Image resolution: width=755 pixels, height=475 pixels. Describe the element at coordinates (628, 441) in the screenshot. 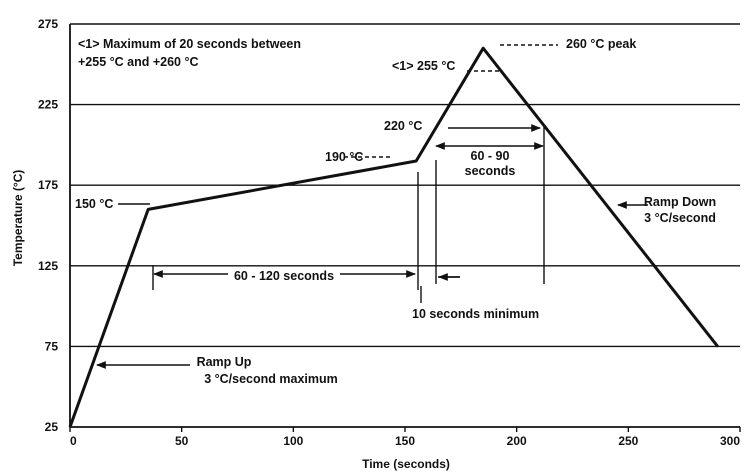

I see `x-tick-label-250: 250` at that location.